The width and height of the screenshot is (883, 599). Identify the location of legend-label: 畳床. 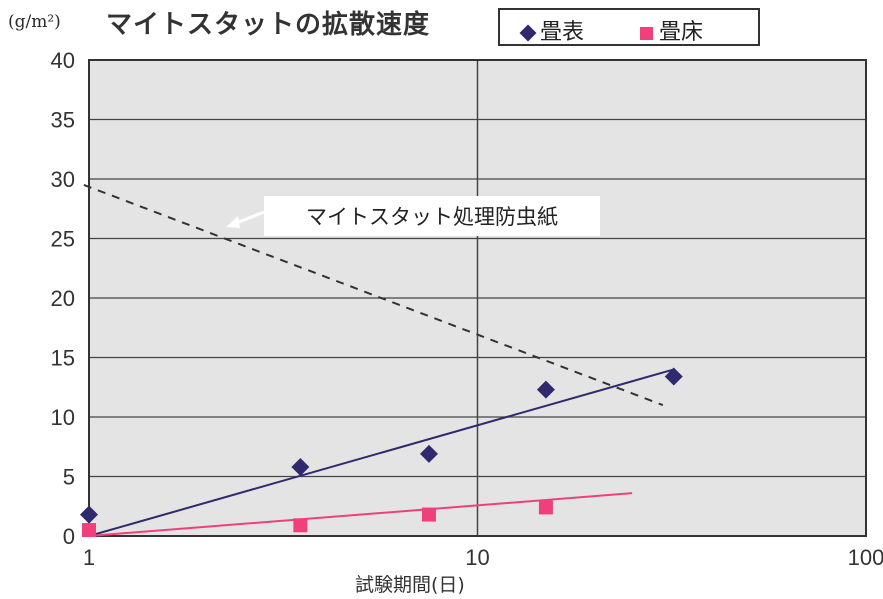
(681, 32).